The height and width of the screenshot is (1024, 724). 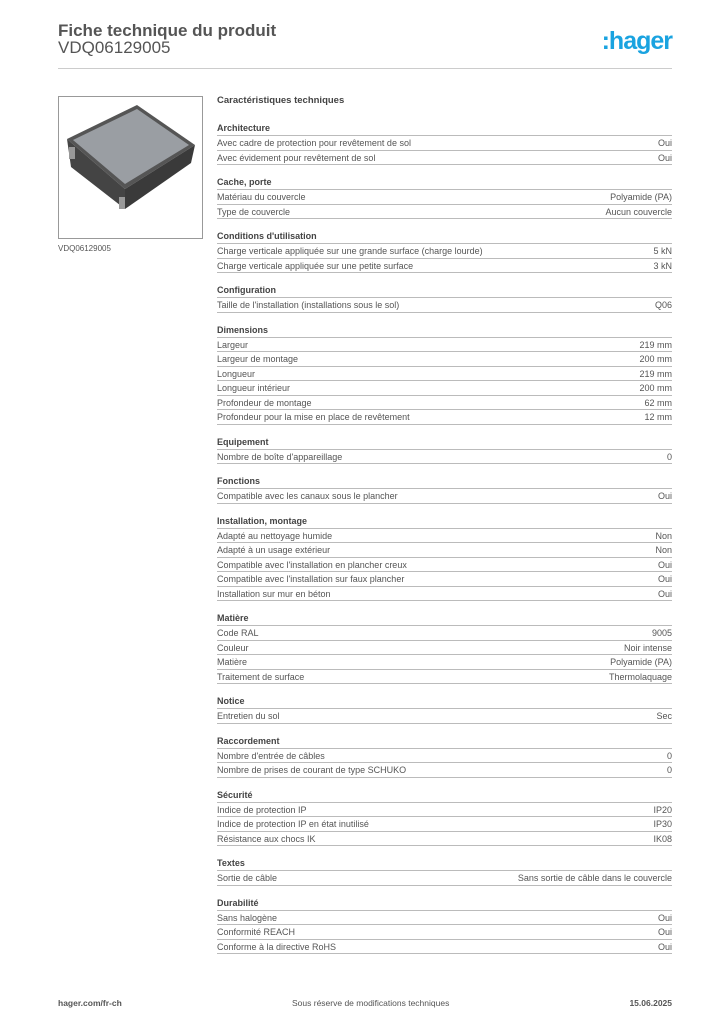 I want to click on spec-row: Matière Polyamide (PA), so click(x=444, y=662).